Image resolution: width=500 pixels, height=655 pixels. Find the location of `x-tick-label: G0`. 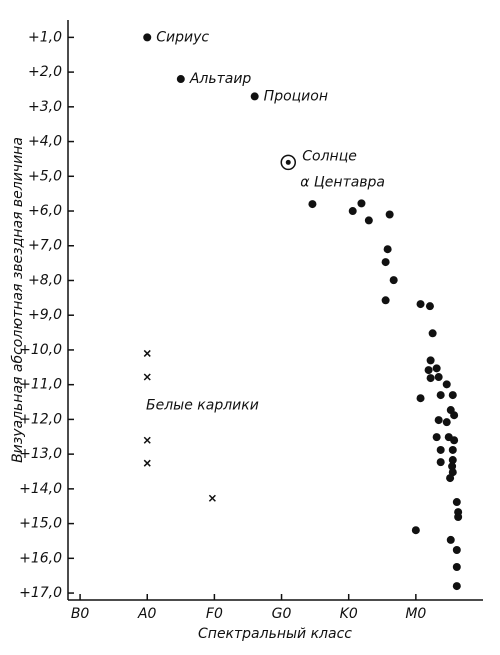

x-tick-label: G0 is located at coordinates (282, 614).